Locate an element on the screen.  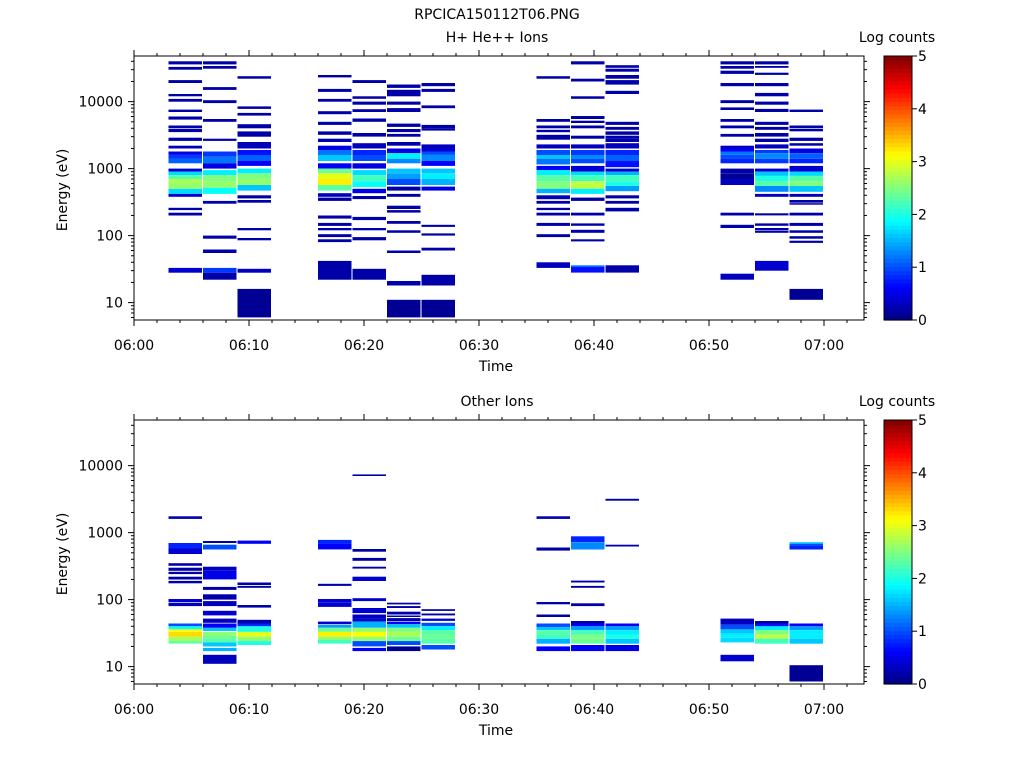
colorbar: Log counts 0 1 2 3 4 5 is located at coordinates (897, 179).